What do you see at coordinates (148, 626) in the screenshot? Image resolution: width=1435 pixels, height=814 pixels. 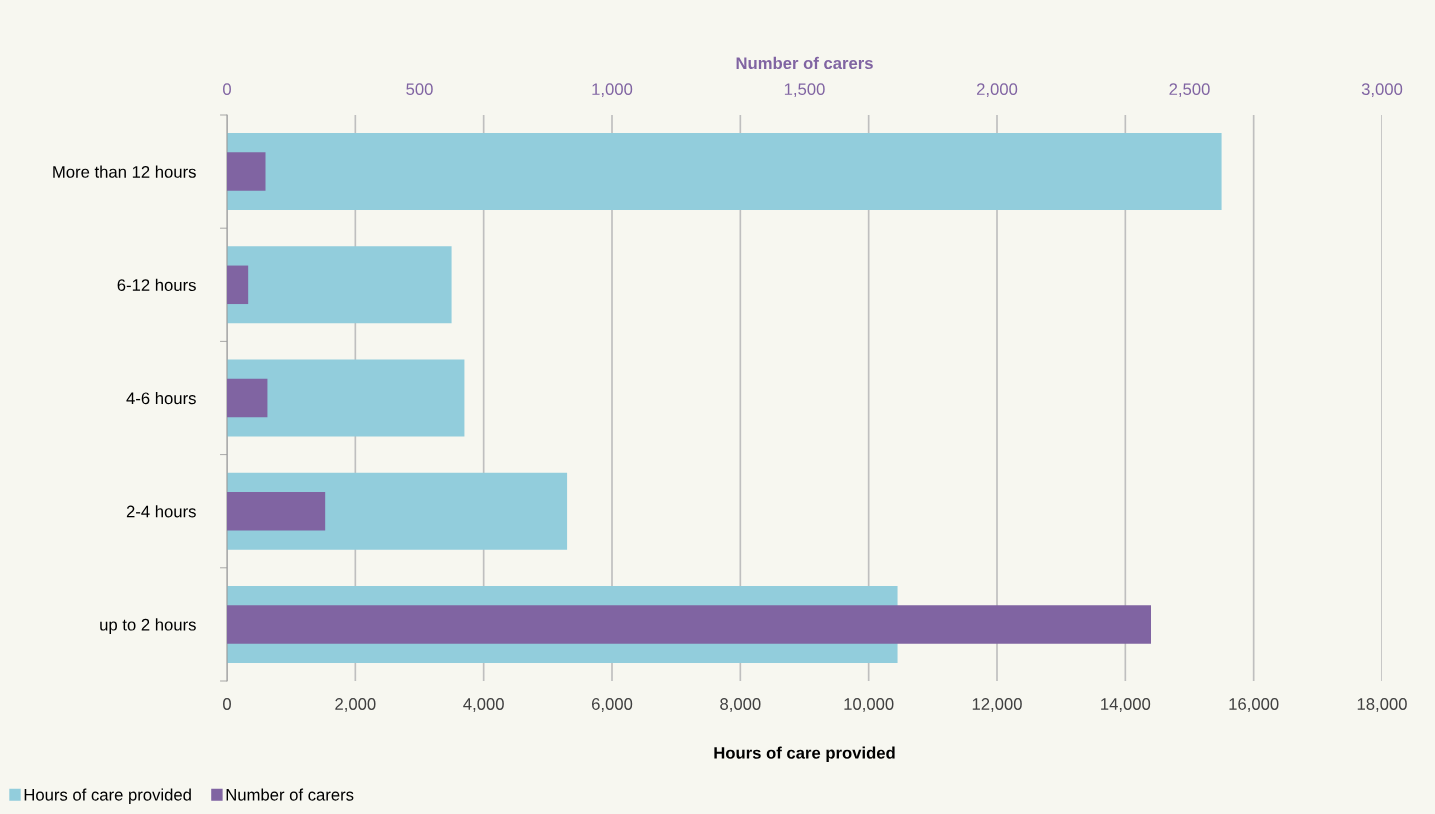 I see `y-tick-label: up to 2 hours` at bounding box center [148, 626].